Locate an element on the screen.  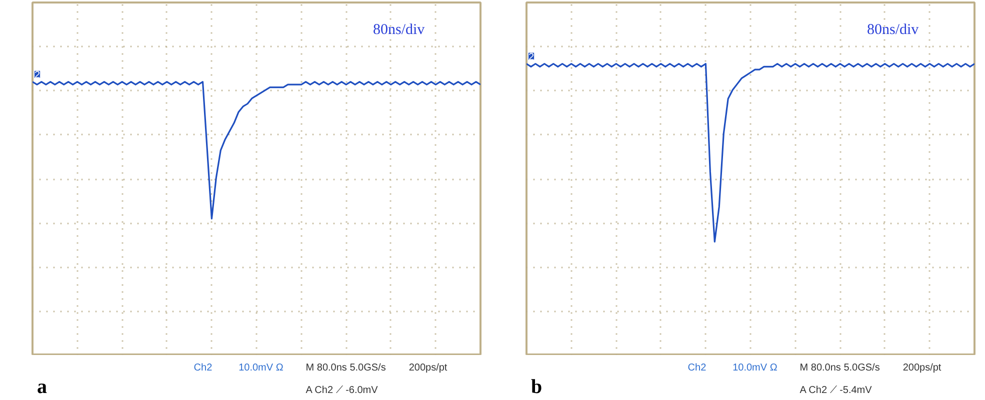
text: b is located at coordinates (536, 387).